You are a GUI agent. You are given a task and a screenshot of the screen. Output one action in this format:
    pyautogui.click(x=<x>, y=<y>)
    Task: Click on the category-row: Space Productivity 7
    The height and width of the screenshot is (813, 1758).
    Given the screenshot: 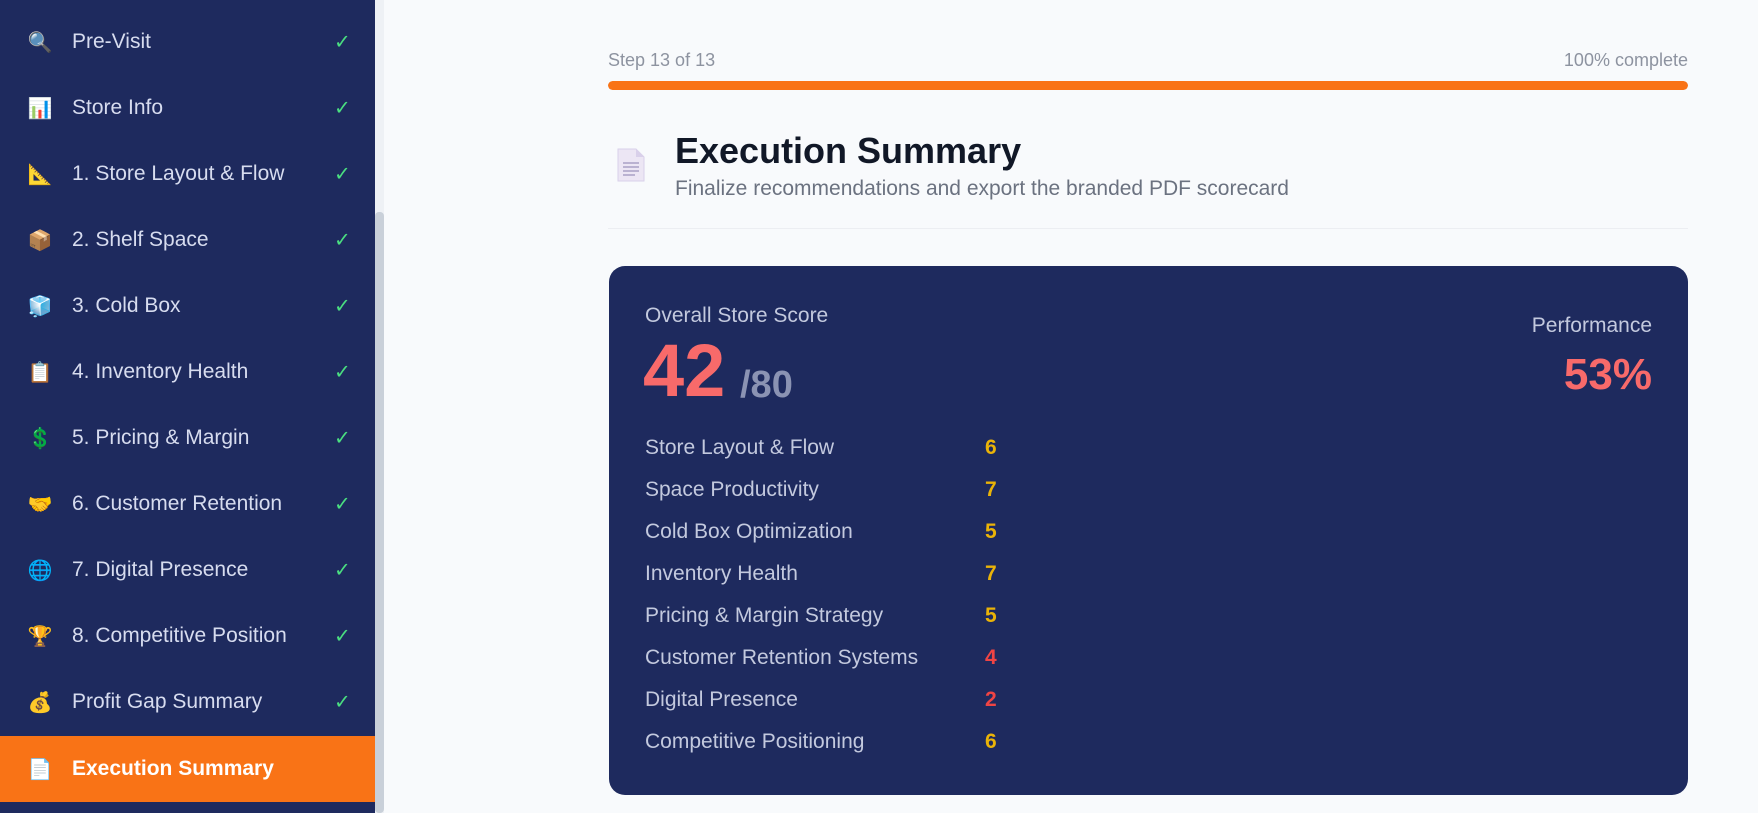 What is the action you would take?
    pyautogui.click(x=845, y=493)
    